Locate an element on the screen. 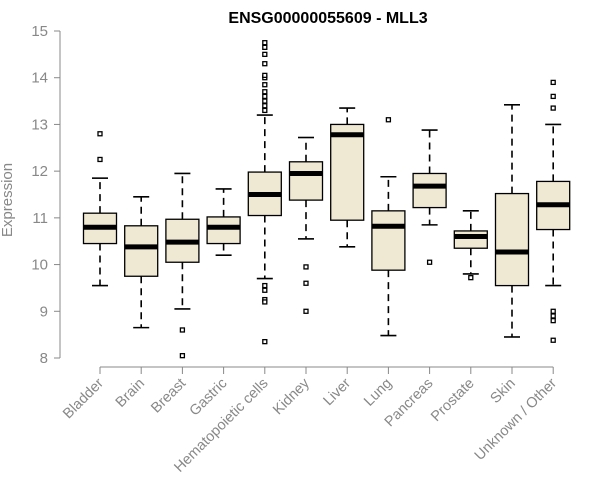  box-bladder is located at coordinates (100, 209).